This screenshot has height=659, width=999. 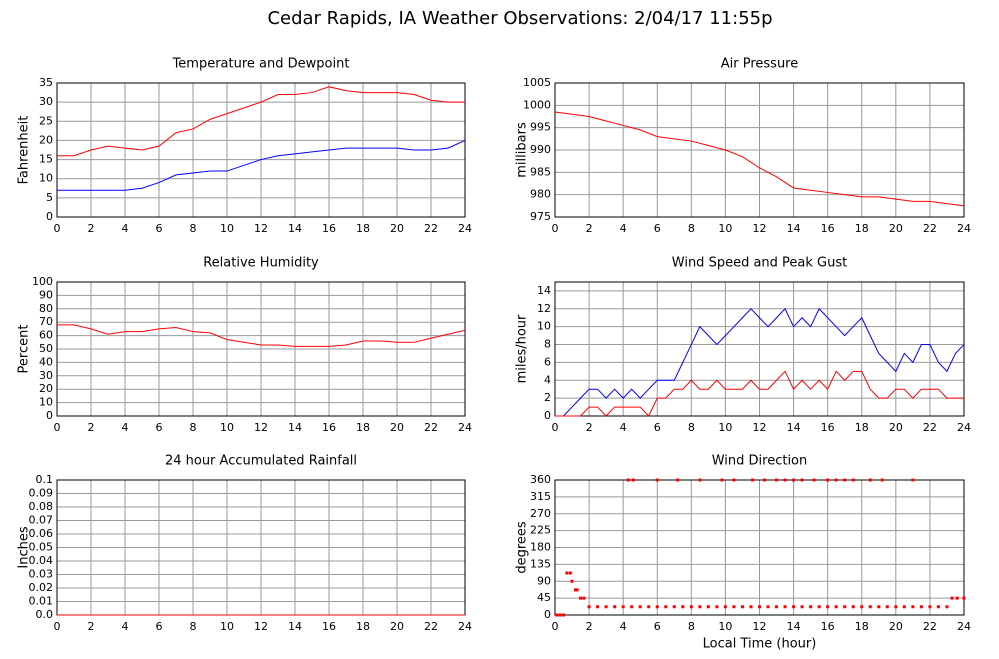 What do you see at coordinates (522, 150) in the screenshot?
I see `y-axis-label: millibars` at bounding box center [522, 150].